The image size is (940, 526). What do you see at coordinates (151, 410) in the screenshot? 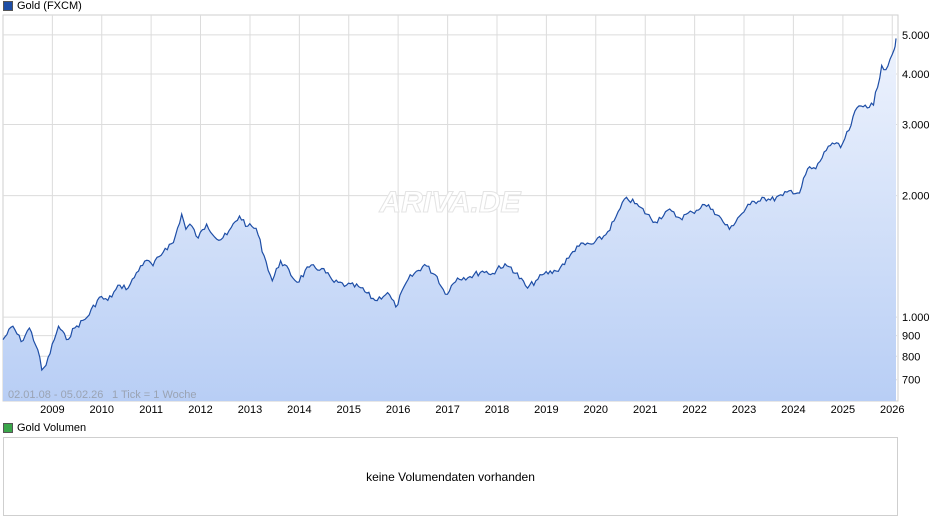
I see `x-tick-label: 2011` at bounding box center [151, 410].